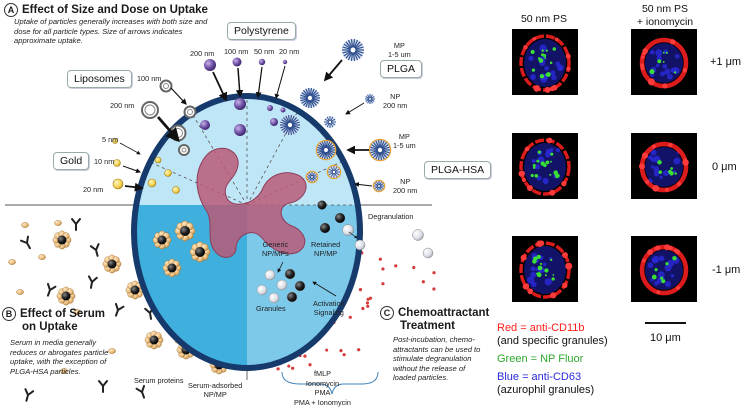 This screenshot has height=411, width=750. What do you see at coordinates (404, 141) in the screenshot?
I see `hsa-mp-label: MP 1-5 um` at bounding box center [404, 141].